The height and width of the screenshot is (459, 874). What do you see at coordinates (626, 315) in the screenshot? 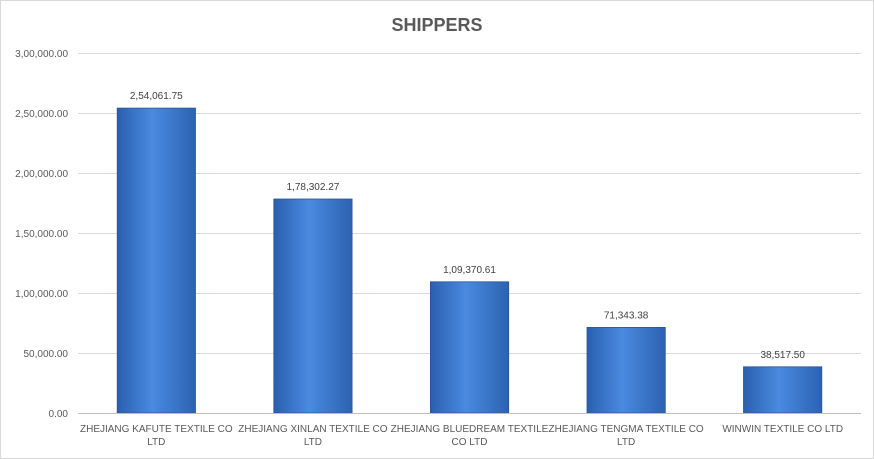
I see `data-label: 71,343.38` at bounding box center [626, 315].